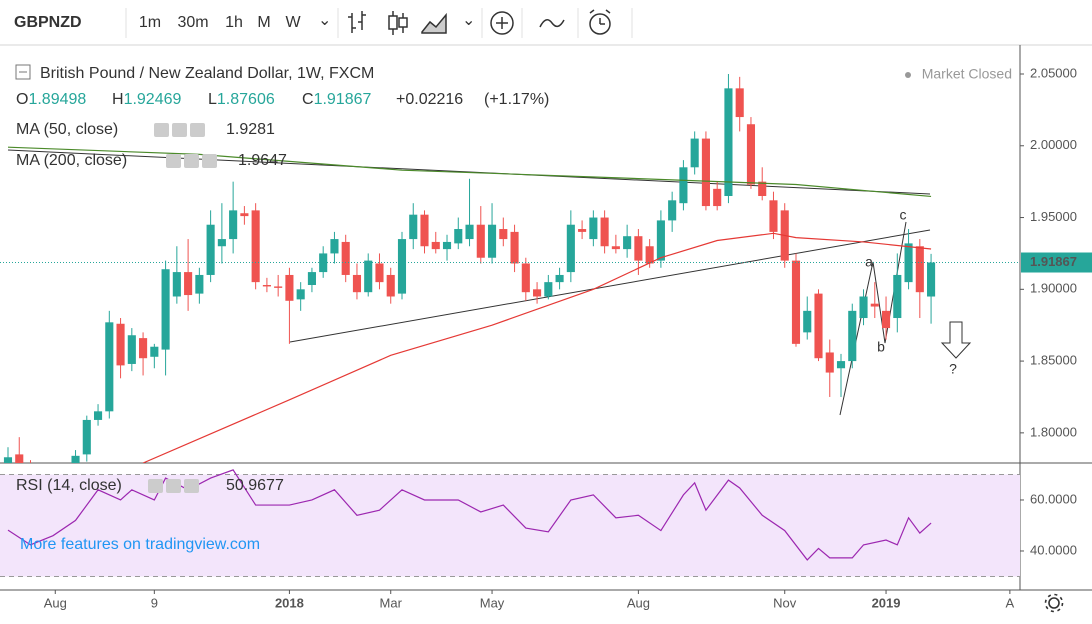 The image size is (1092, 624). I want to click on x-tick-label: Nov, so click(785, 602).